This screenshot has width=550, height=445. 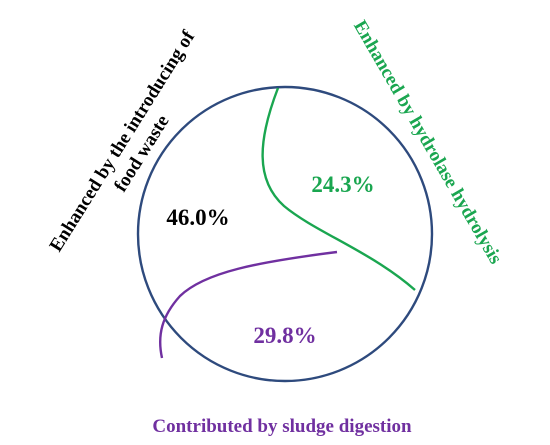 What do you see at coordinates (342, 184) in the screenshot?
I see `slice-value-hydrolase: 24.3%` at bounding box center [342, 184].